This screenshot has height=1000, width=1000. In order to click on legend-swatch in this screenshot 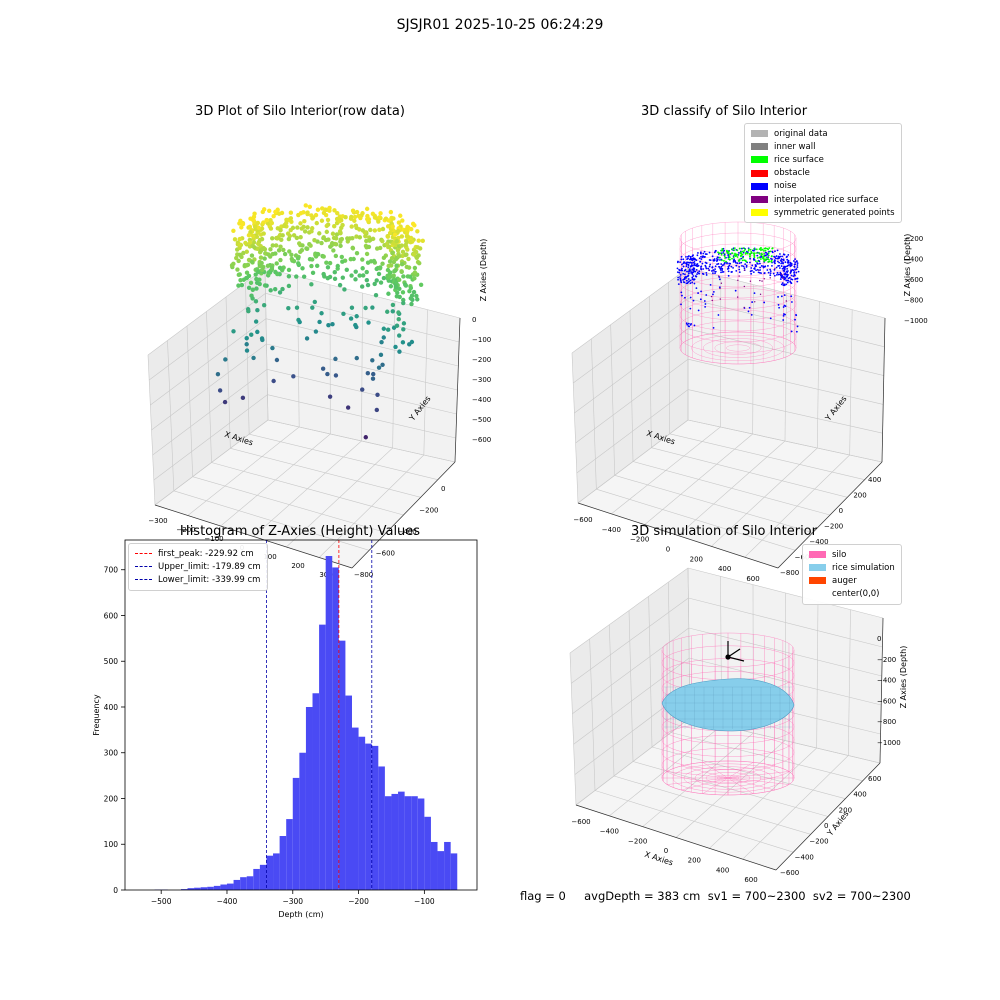, I will do `click(759, 160)`.